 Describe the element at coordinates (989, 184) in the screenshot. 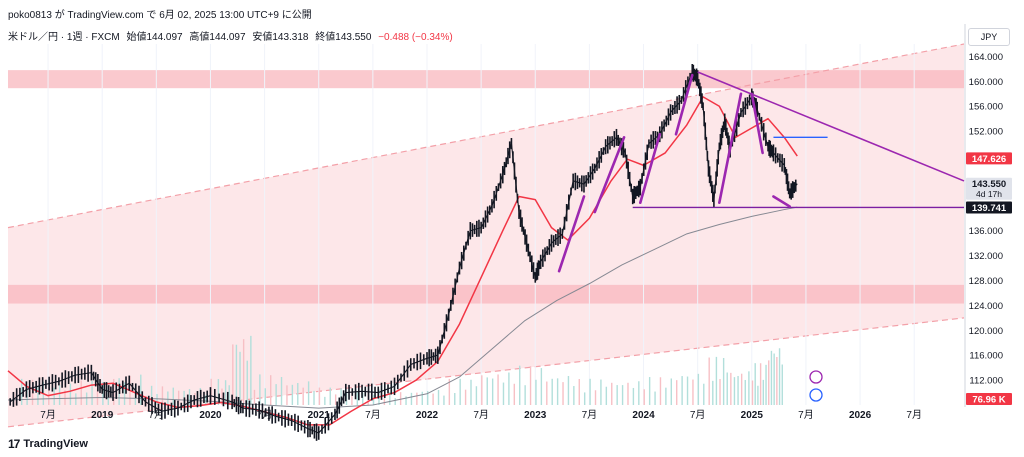

I see `price-label-2: 143.550` at that location.